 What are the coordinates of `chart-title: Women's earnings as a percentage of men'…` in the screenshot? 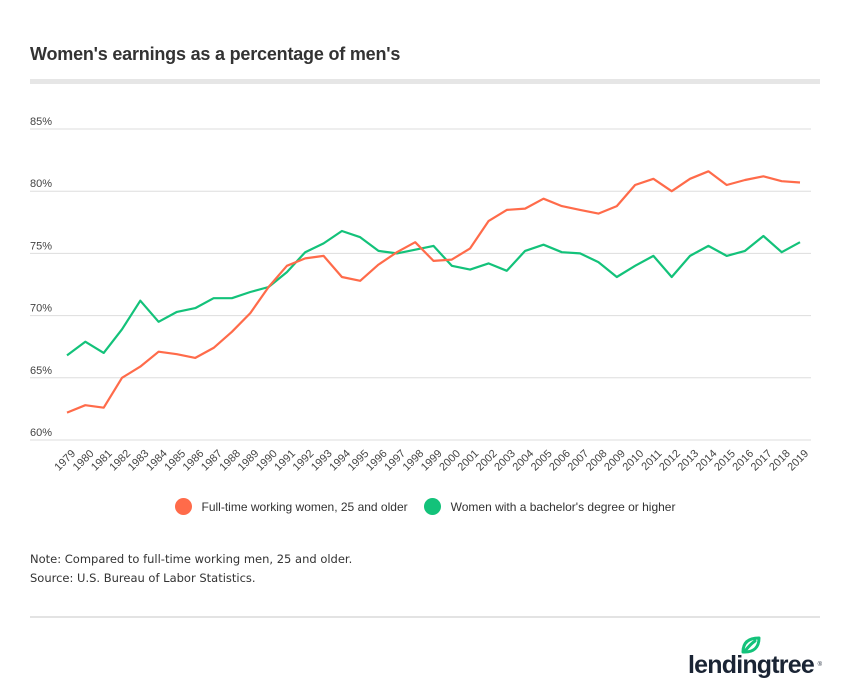 It's located at (215, 54).